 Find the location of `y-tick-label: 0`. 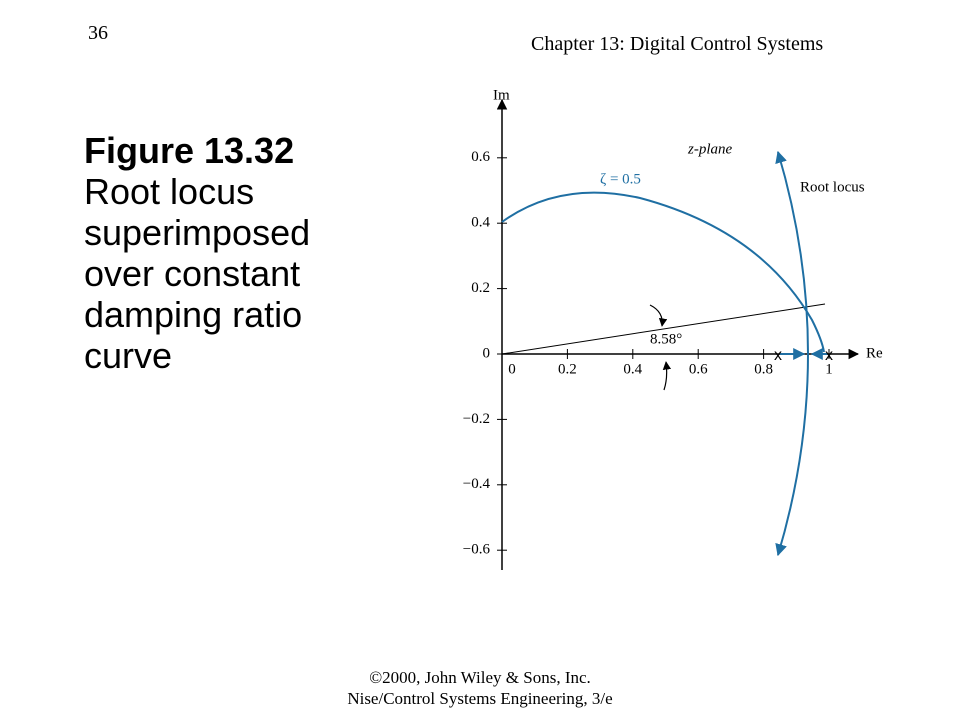

y-tick-label: 0 is located at coordinates (487, 353).